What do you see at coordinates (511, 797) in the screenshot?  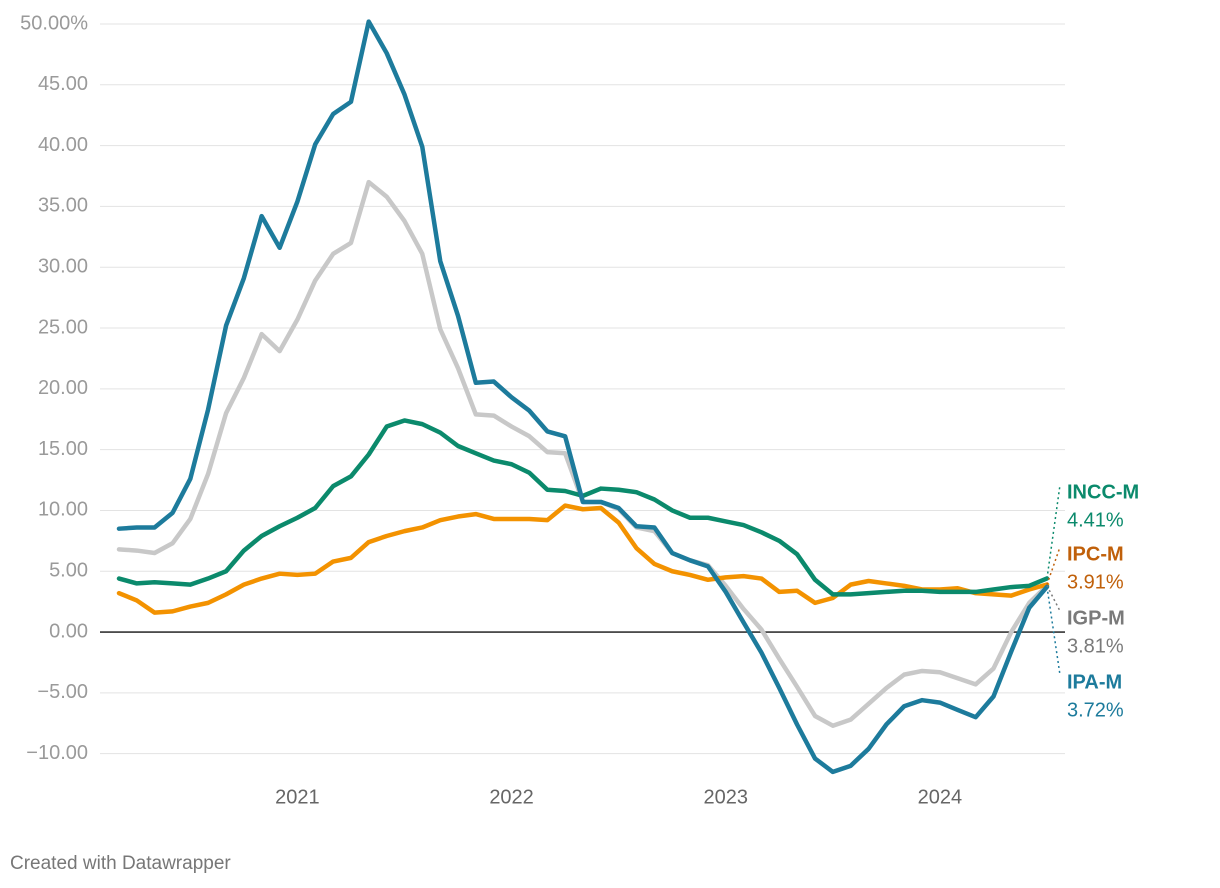 I see `x-tick-label: 2022` at bounding box center [511, 797].